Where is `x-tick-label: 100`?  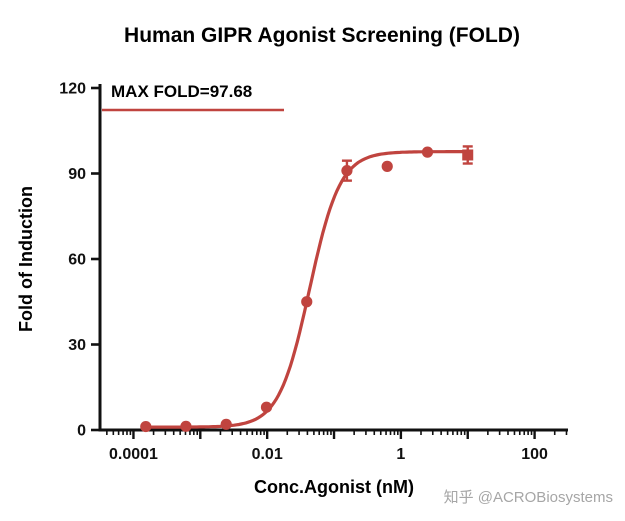
x-tick-label: 100 is located at coordinates (534, 454).